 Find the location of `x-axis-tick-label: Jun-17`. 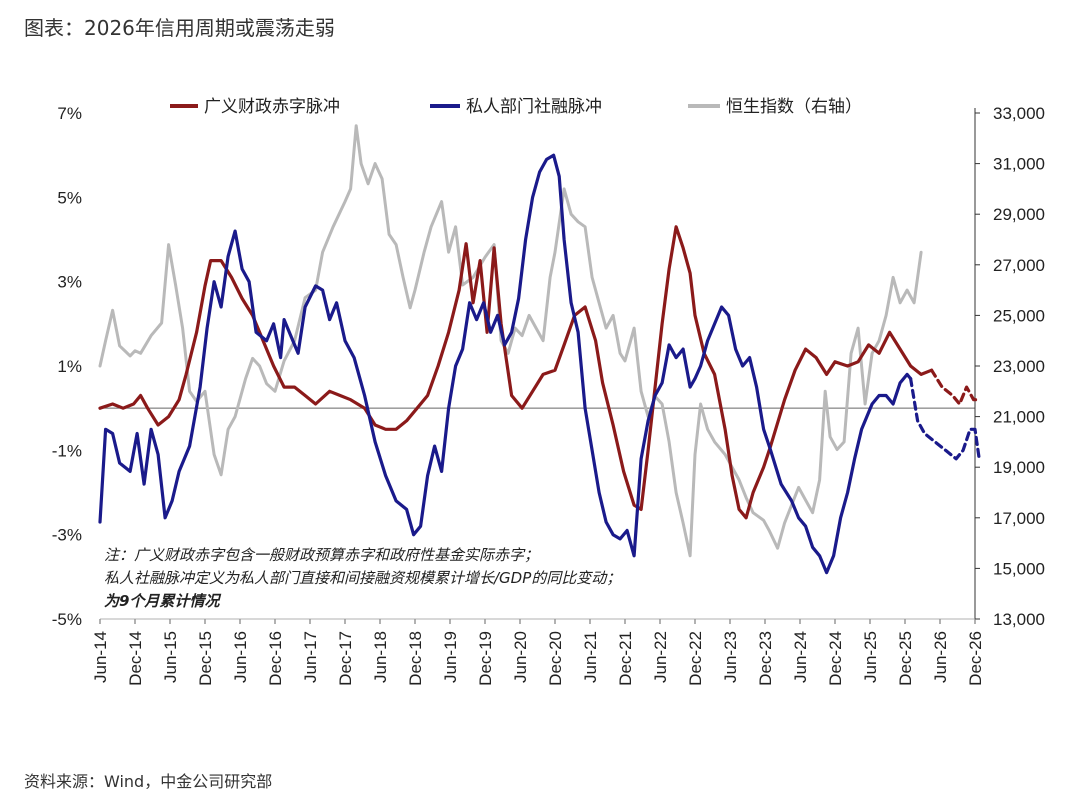

x-axis-tick-label: Jun-17 is located at coordinates (310, 657).